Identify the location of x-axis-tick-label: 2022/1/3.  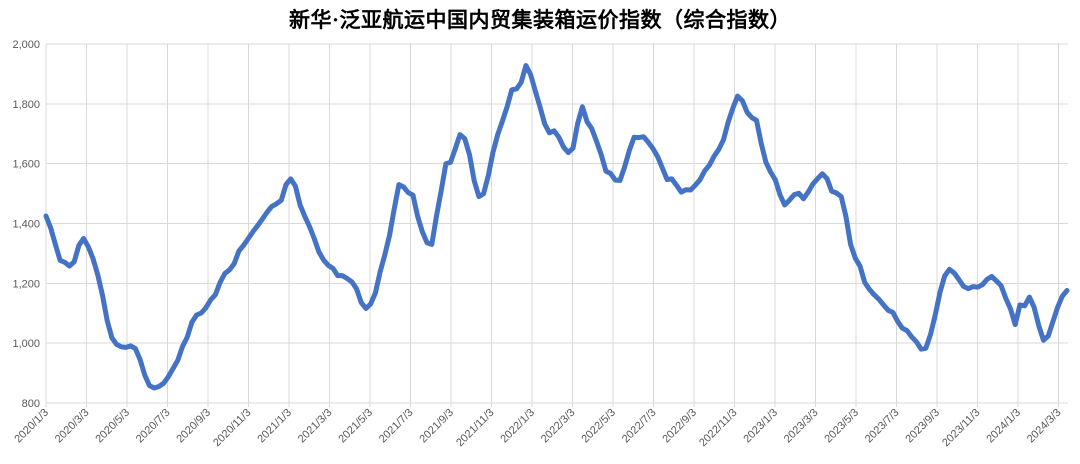
(517, 426).